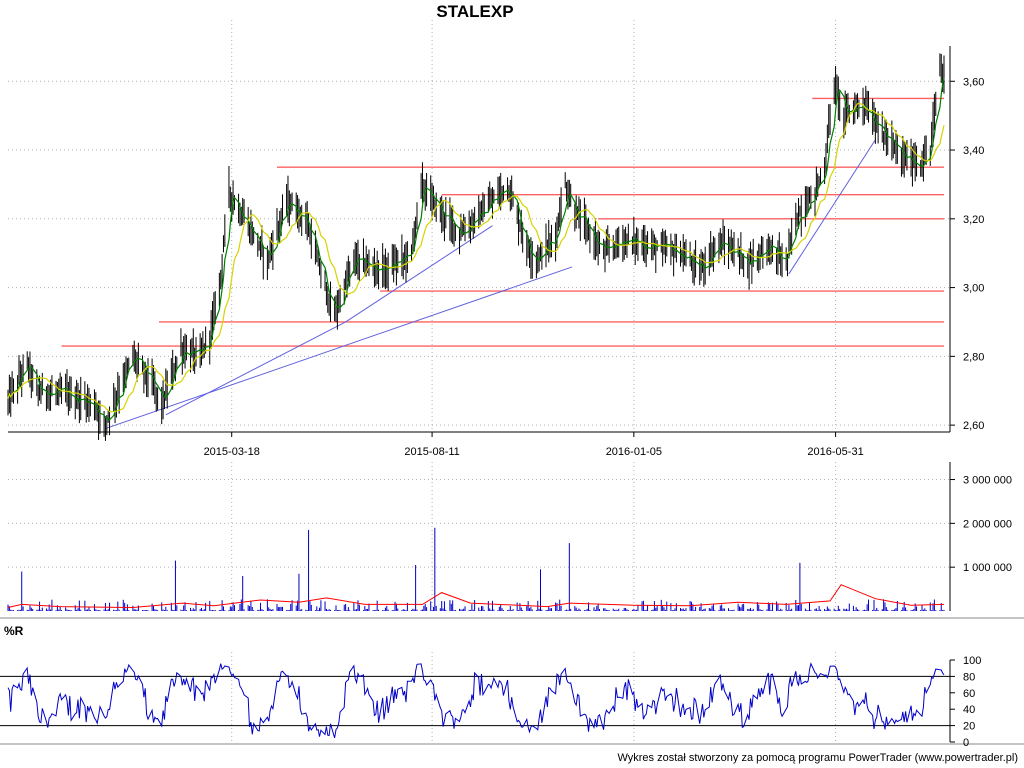 The height and width of the screenshot is (768, 1024). Describe the element at coordinates (973, 426) in the screenshot. I see `y-tick-label: 2,60` at that location.